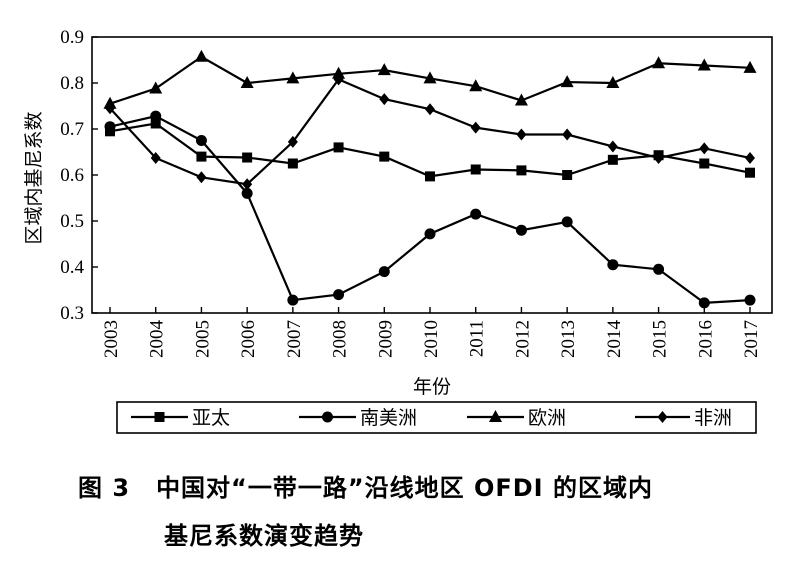  What do you see at coordinates (547, 418) in the screenshot?
I see `legend-label: 欧洲` at bounding box center [547, 418].